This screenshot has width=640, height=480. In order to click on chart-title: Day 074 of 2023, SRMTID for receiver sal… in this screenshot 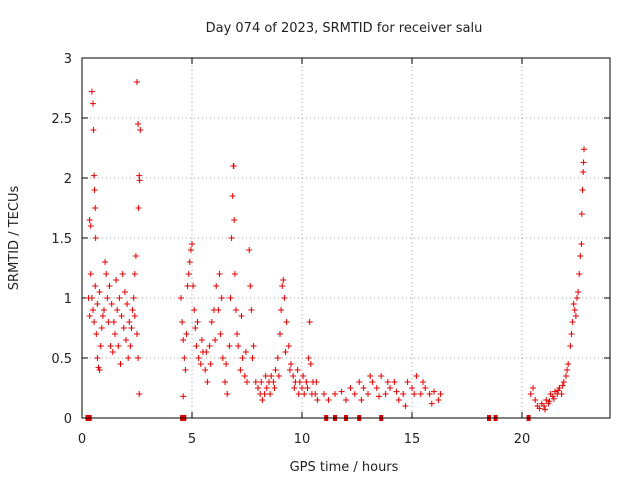, I will do `click(344, 28)`.